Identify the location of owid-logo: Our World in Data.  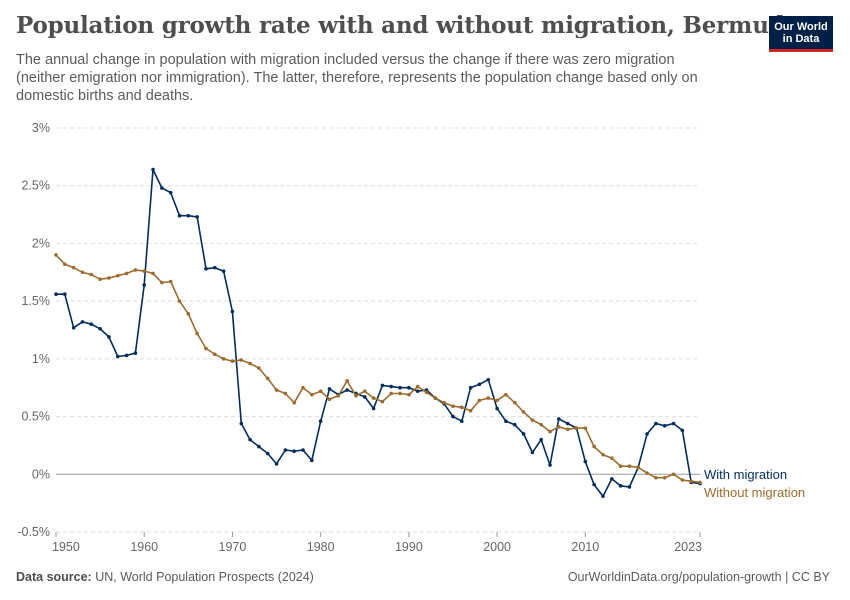
(801, 34).